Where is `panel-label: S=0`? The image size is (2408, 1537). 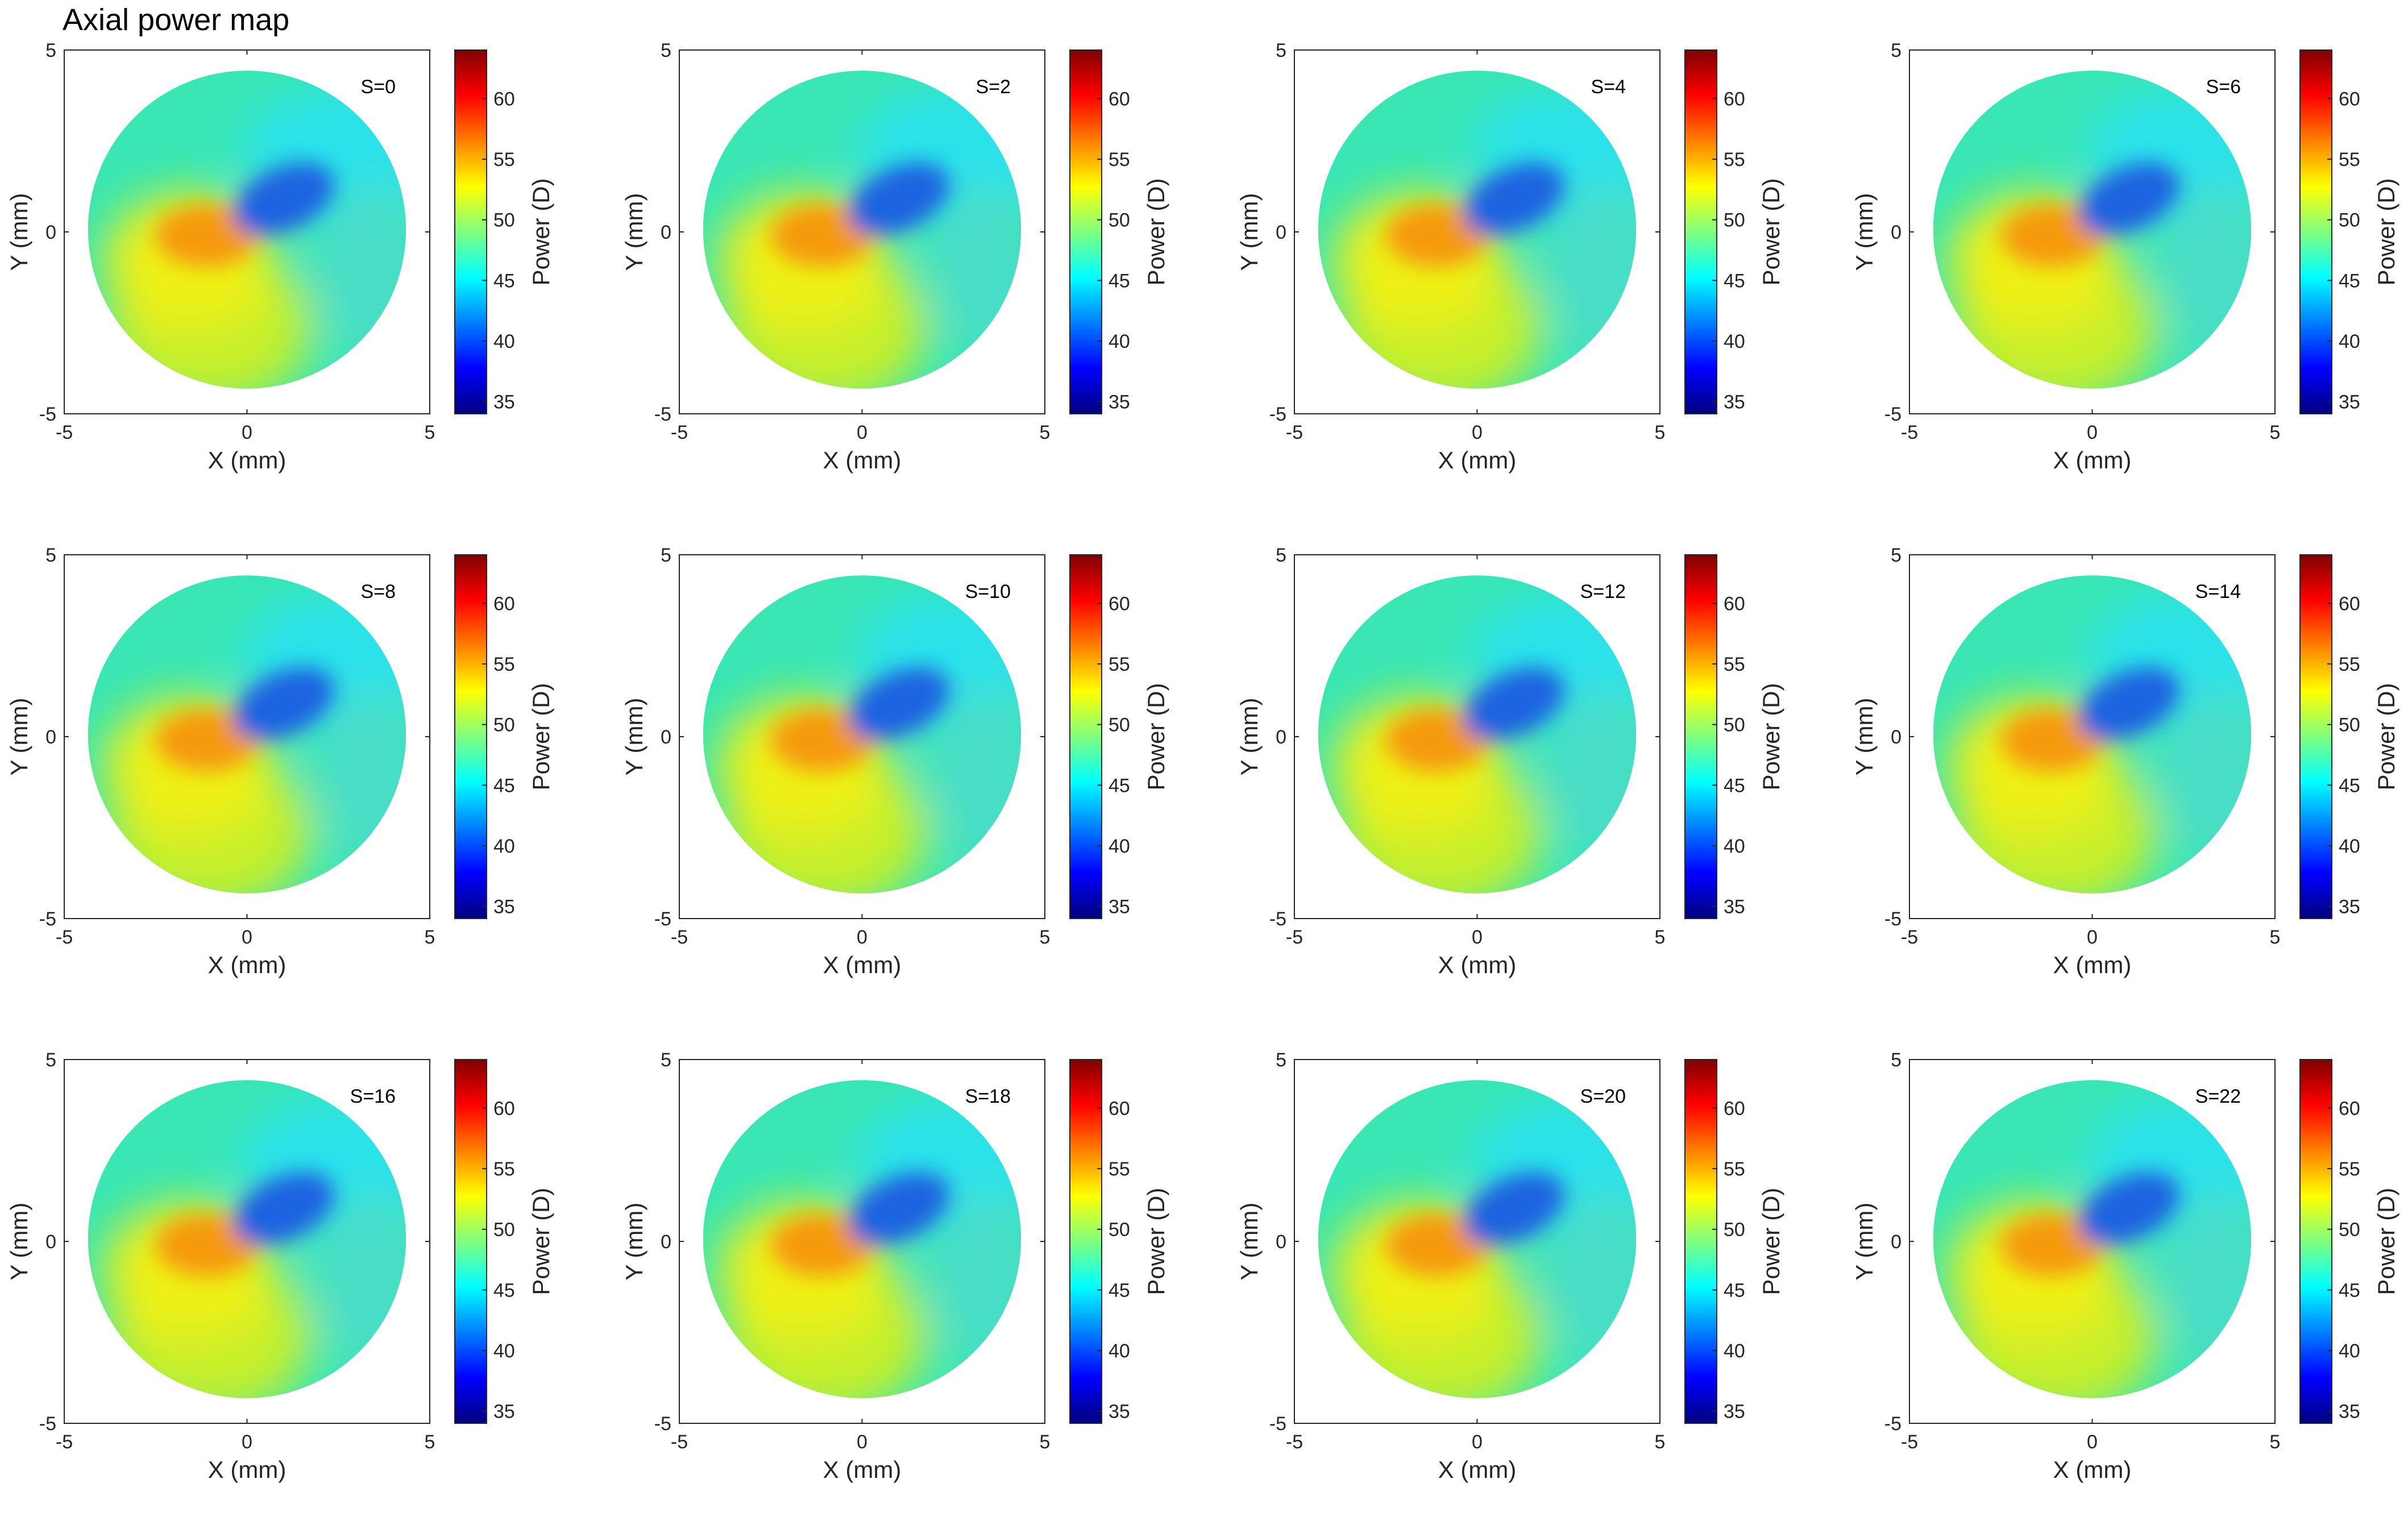 panel-label: S=0 is located at coordinates (378, 87).